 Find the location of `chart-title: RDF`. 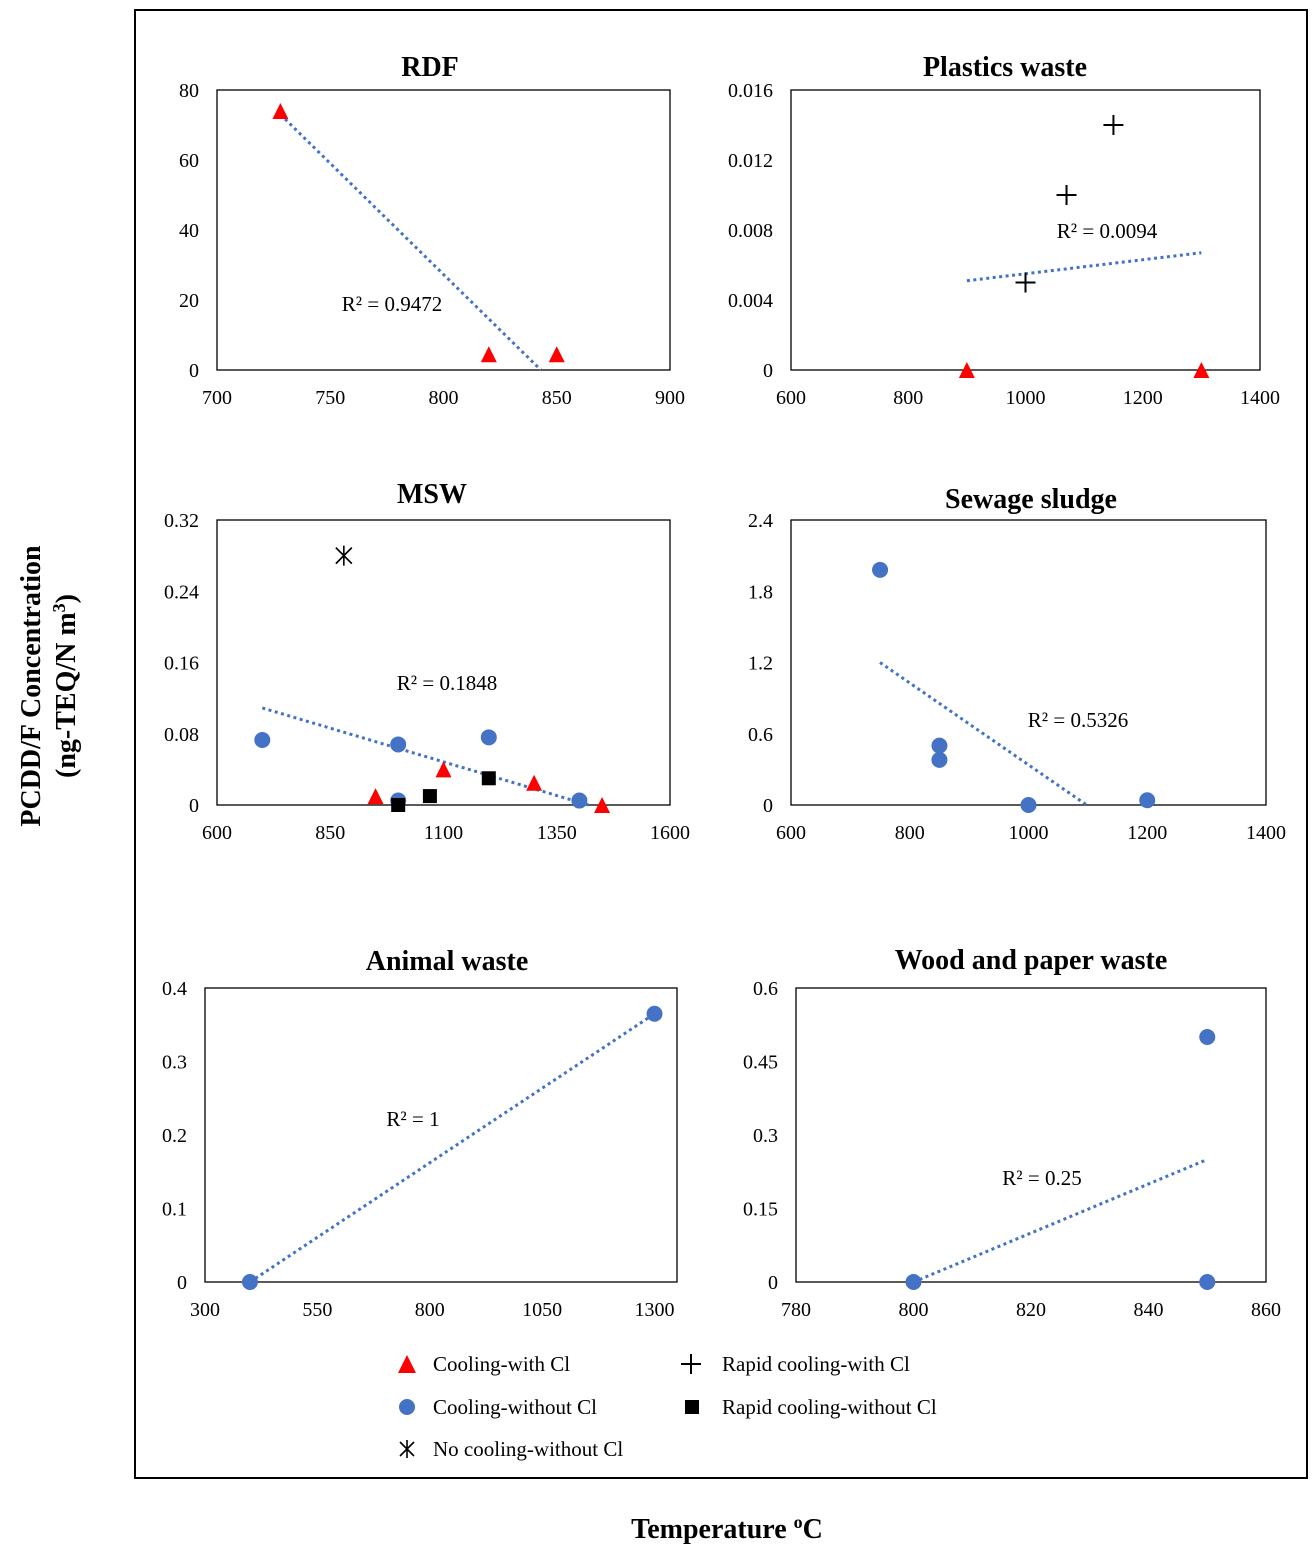

chart-title: RDF is located at coordinates (430, 67).